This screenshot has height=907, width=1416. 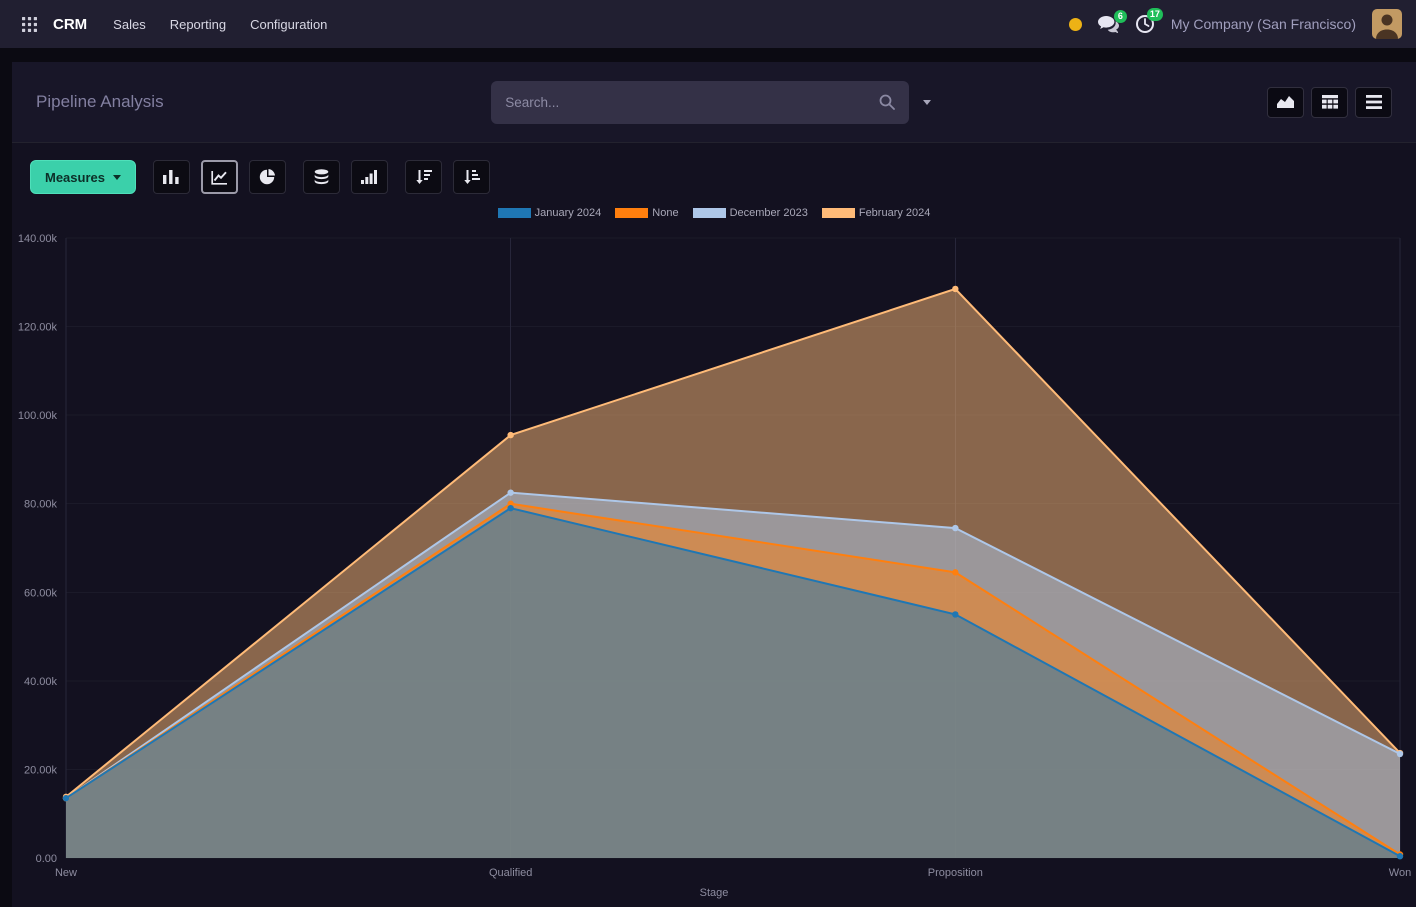 I want to click on bar-chart-icon, so click(x=171, y=177).